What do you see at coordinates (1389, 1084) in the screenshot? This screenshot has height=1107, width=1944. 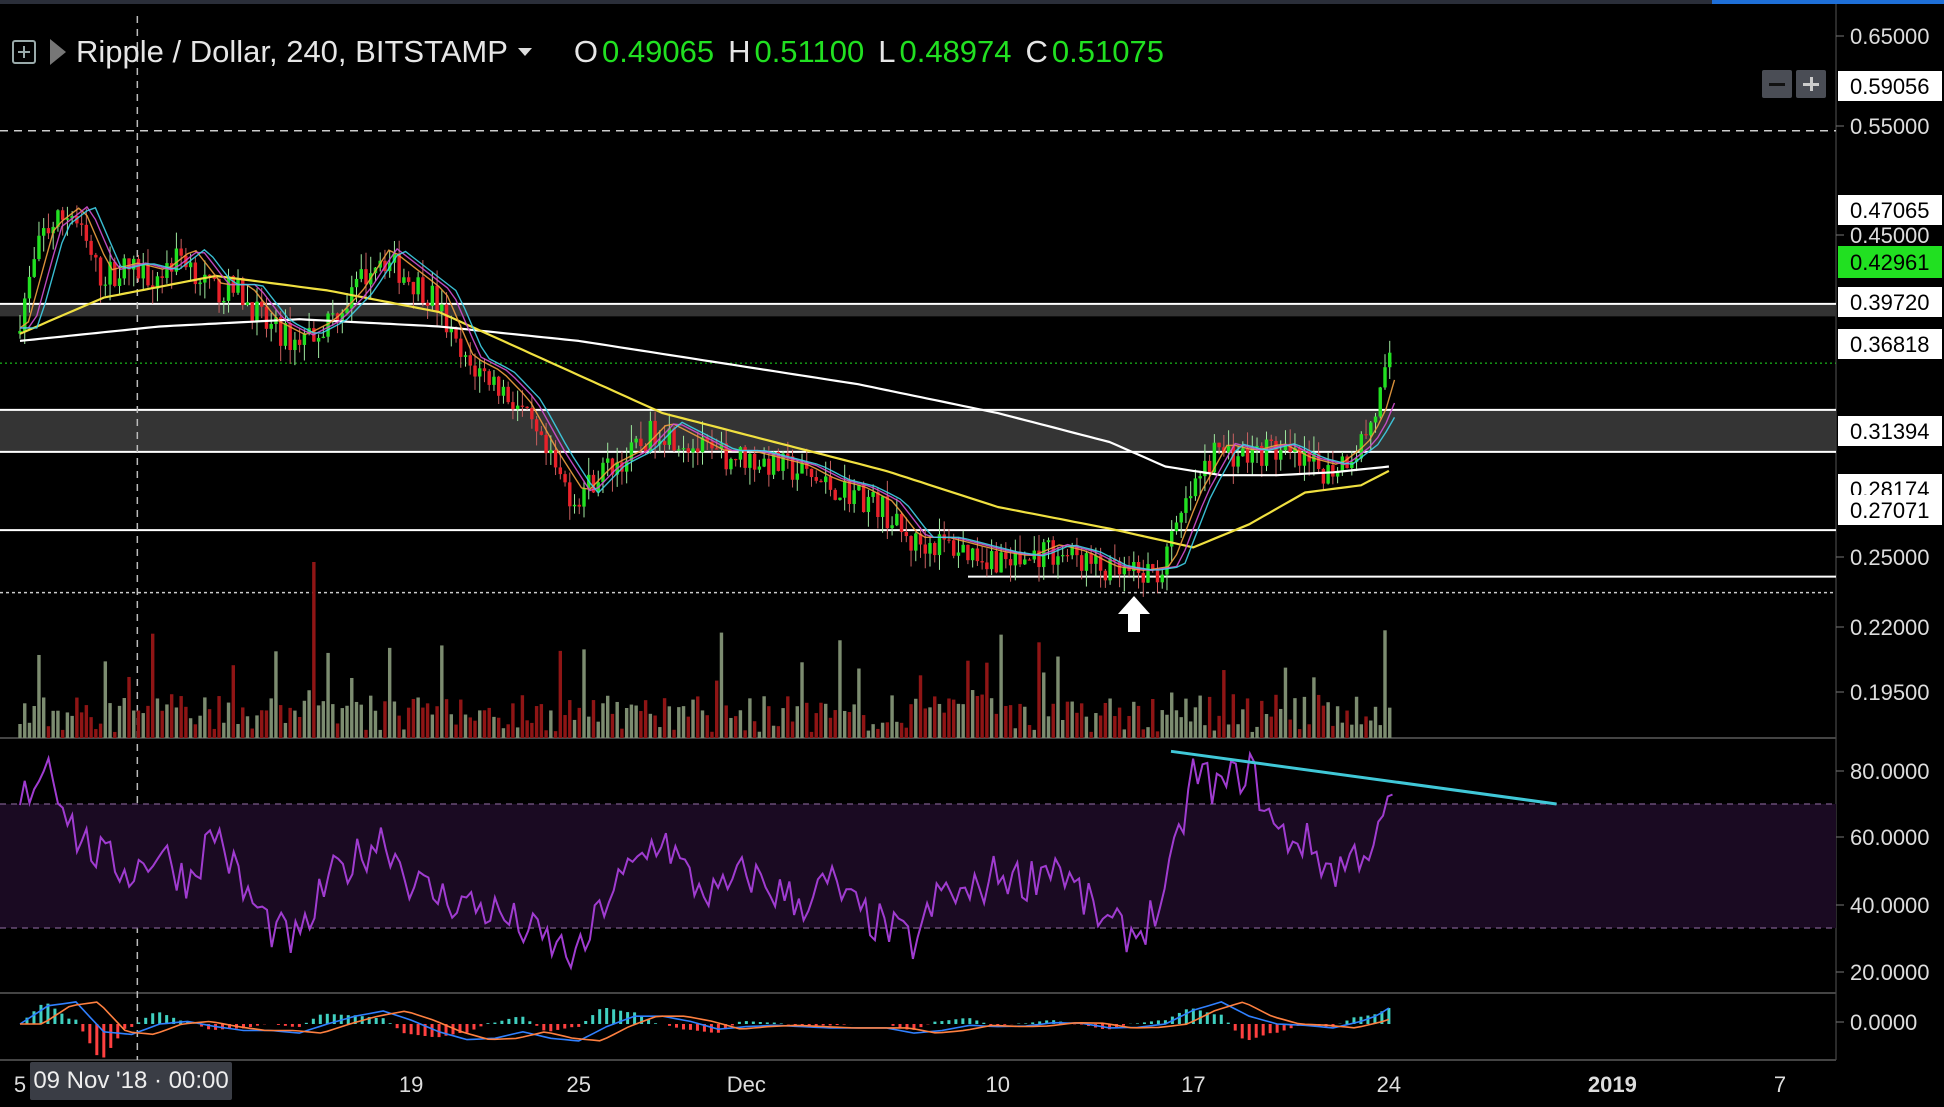 I see `time-tick-label: 24` at bounding box center [1389, 1084].